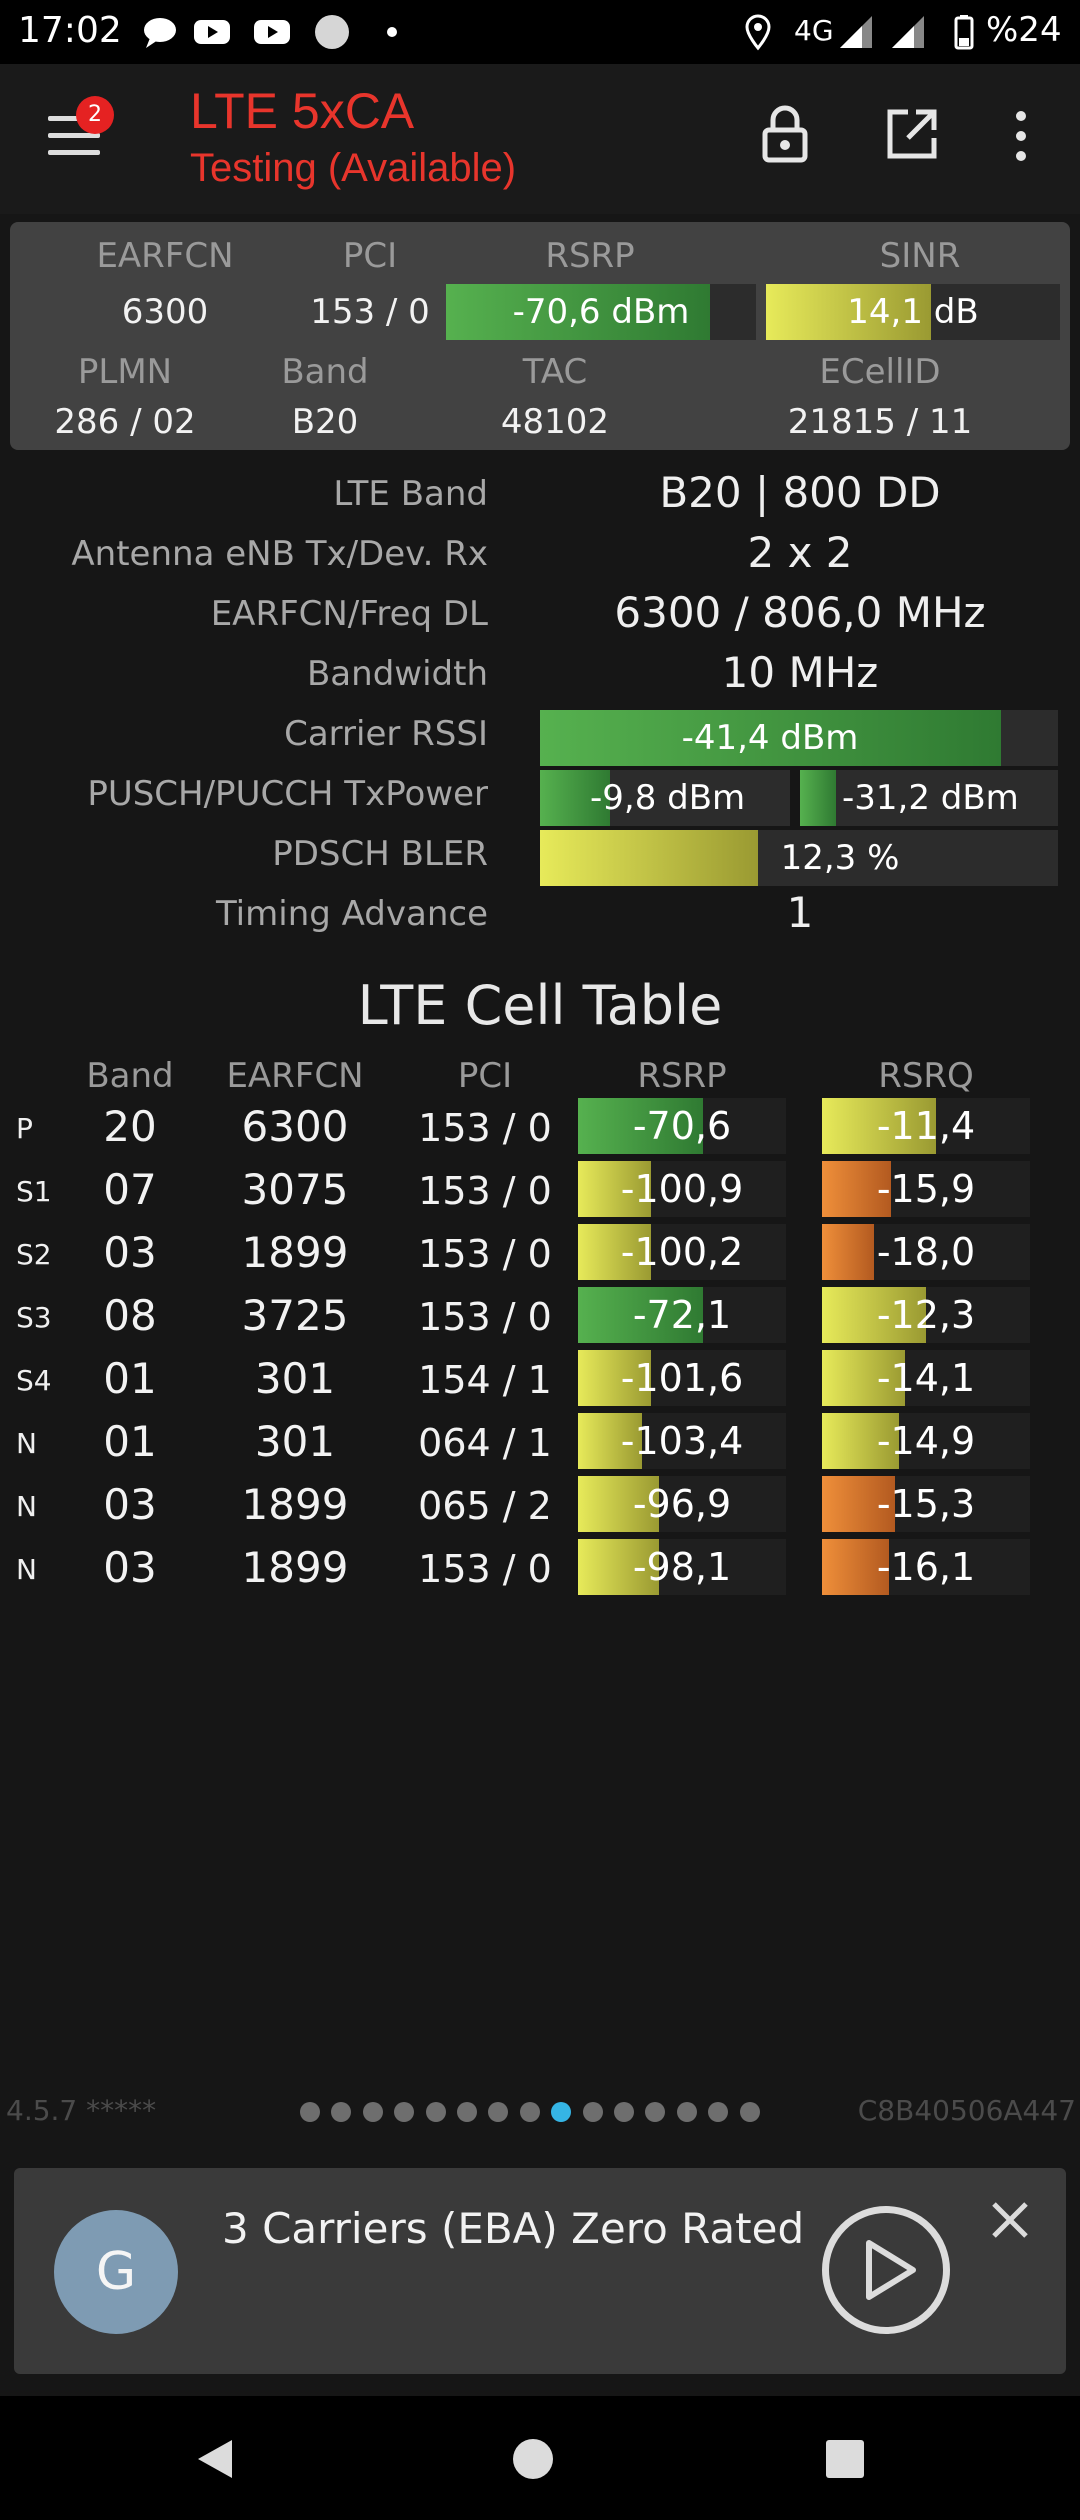  I want to click on cell-type: S3, so click(34, 1317).